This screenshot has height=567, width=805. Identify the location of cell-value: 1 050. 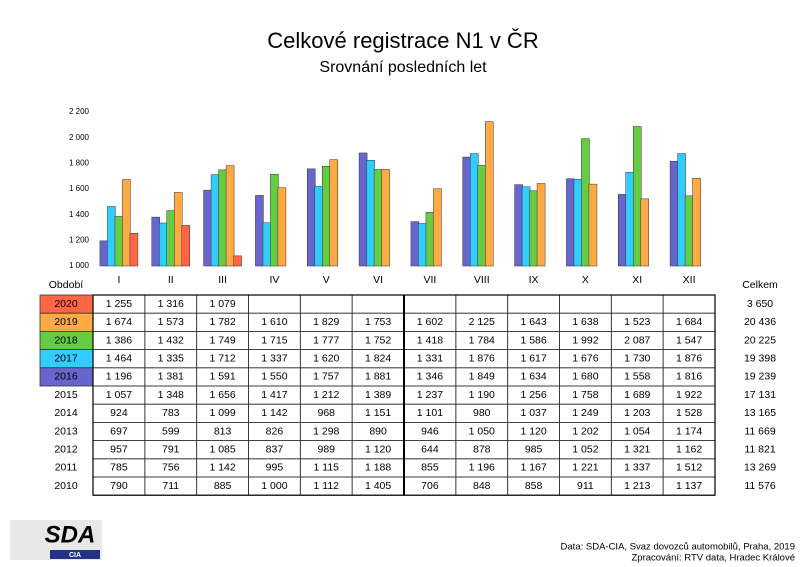
(482, 431).